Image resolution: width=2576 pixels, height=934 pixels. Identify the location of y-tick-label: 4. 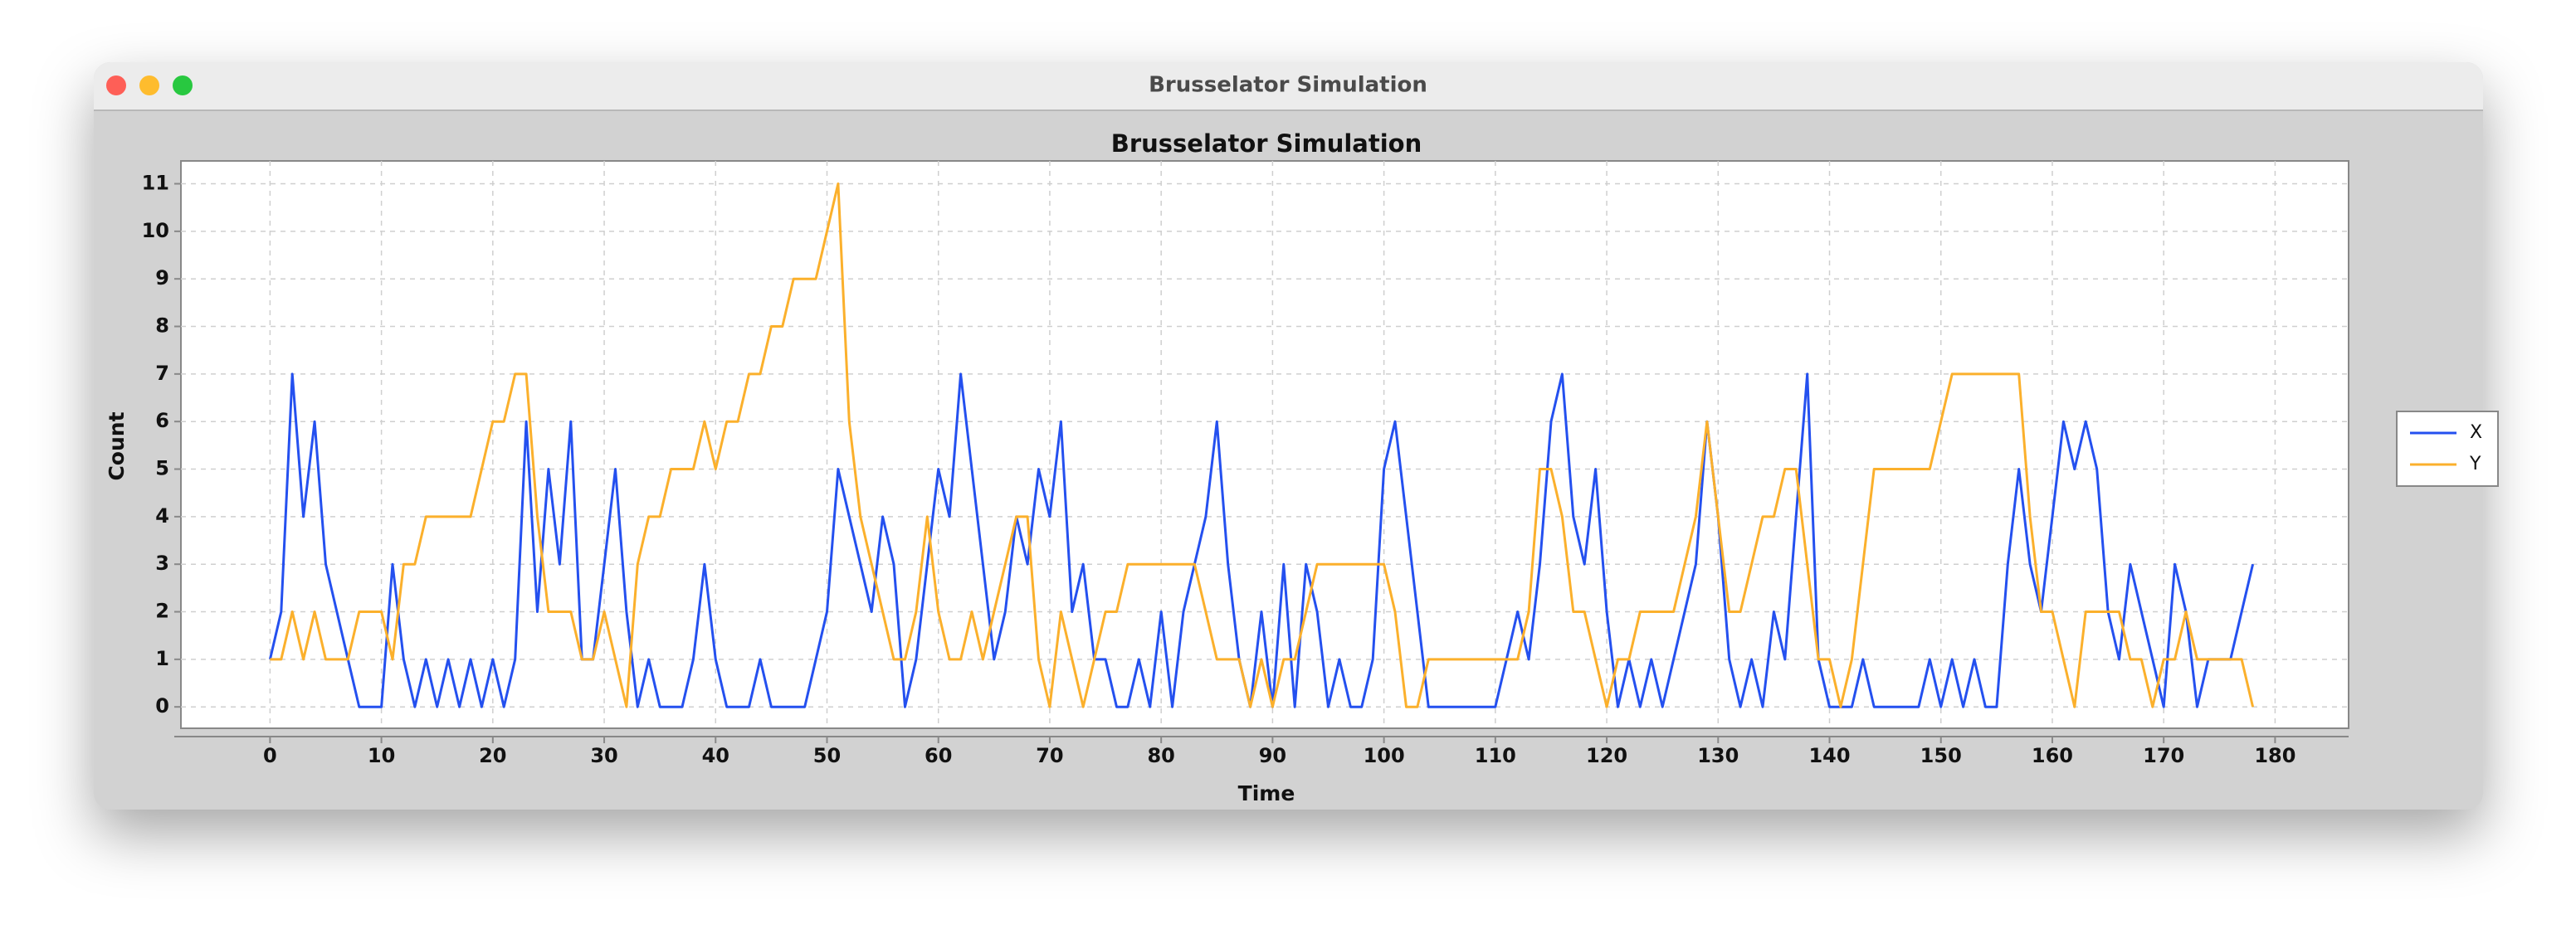
(162, 516).